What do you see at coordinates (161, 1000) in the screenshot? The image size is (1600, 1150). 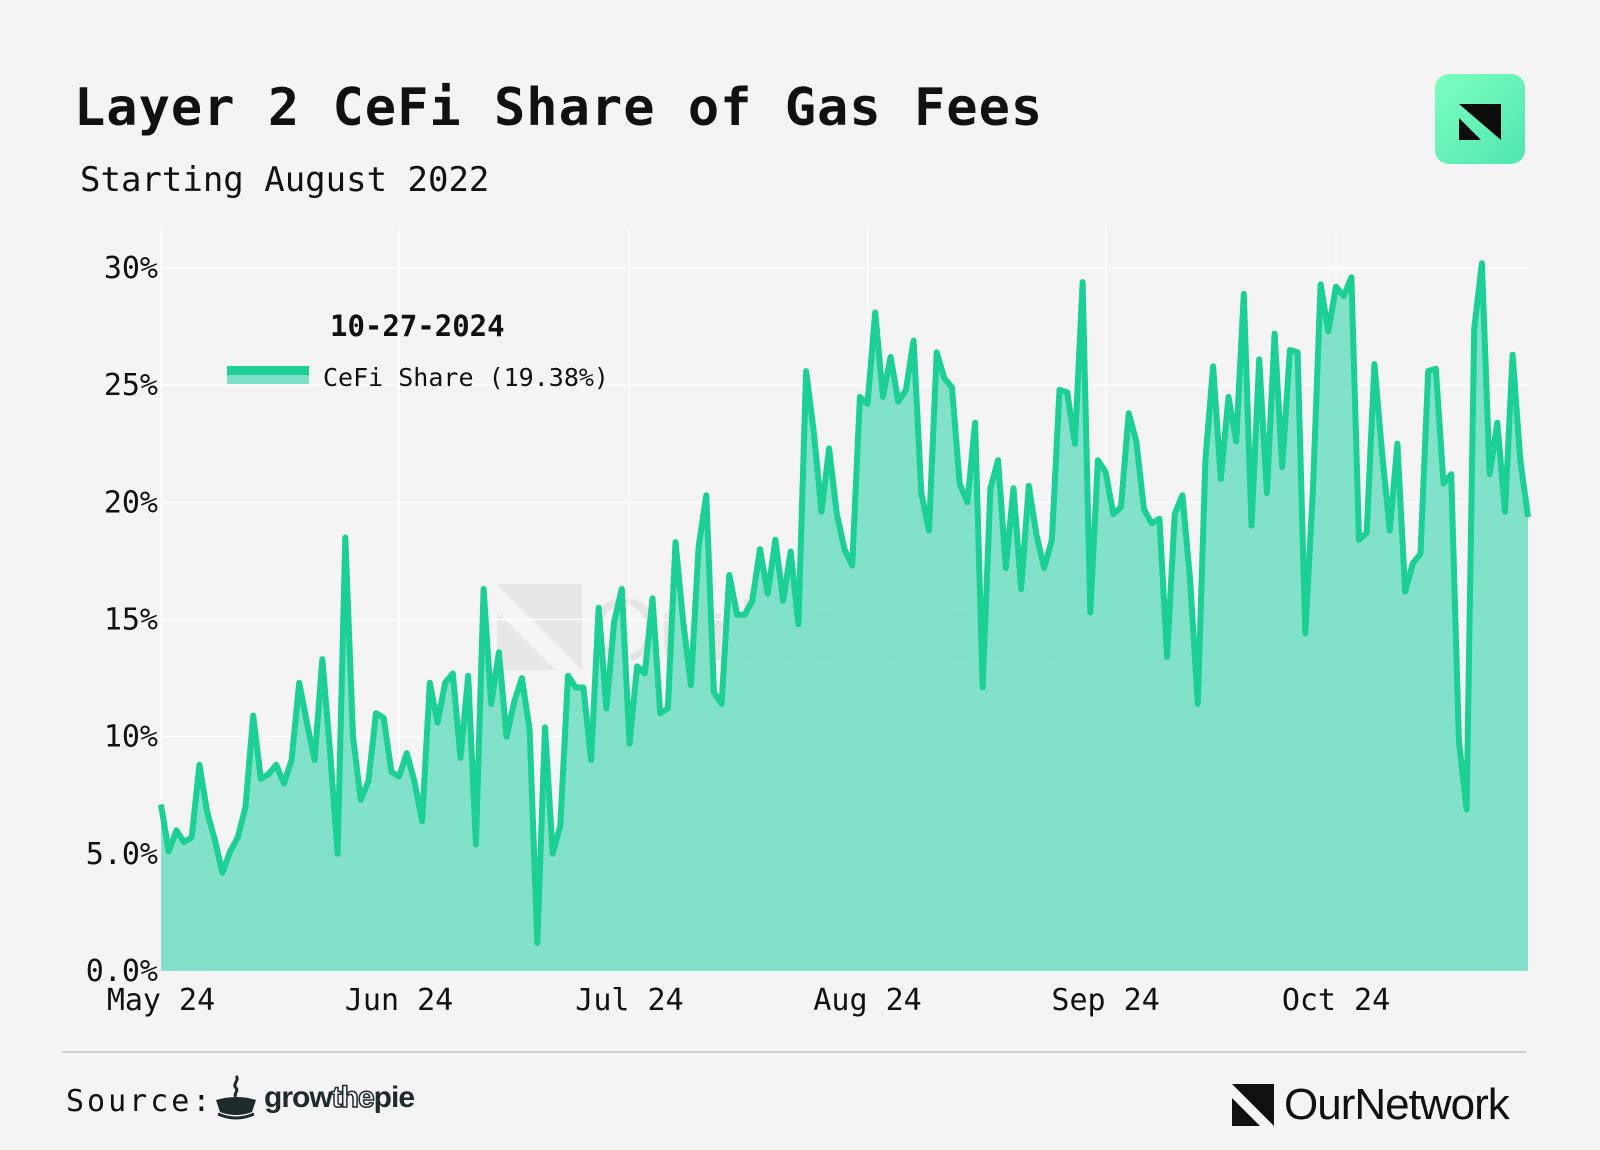 I see `x-tick-label: May 24` at bounding box center [161, 1000].